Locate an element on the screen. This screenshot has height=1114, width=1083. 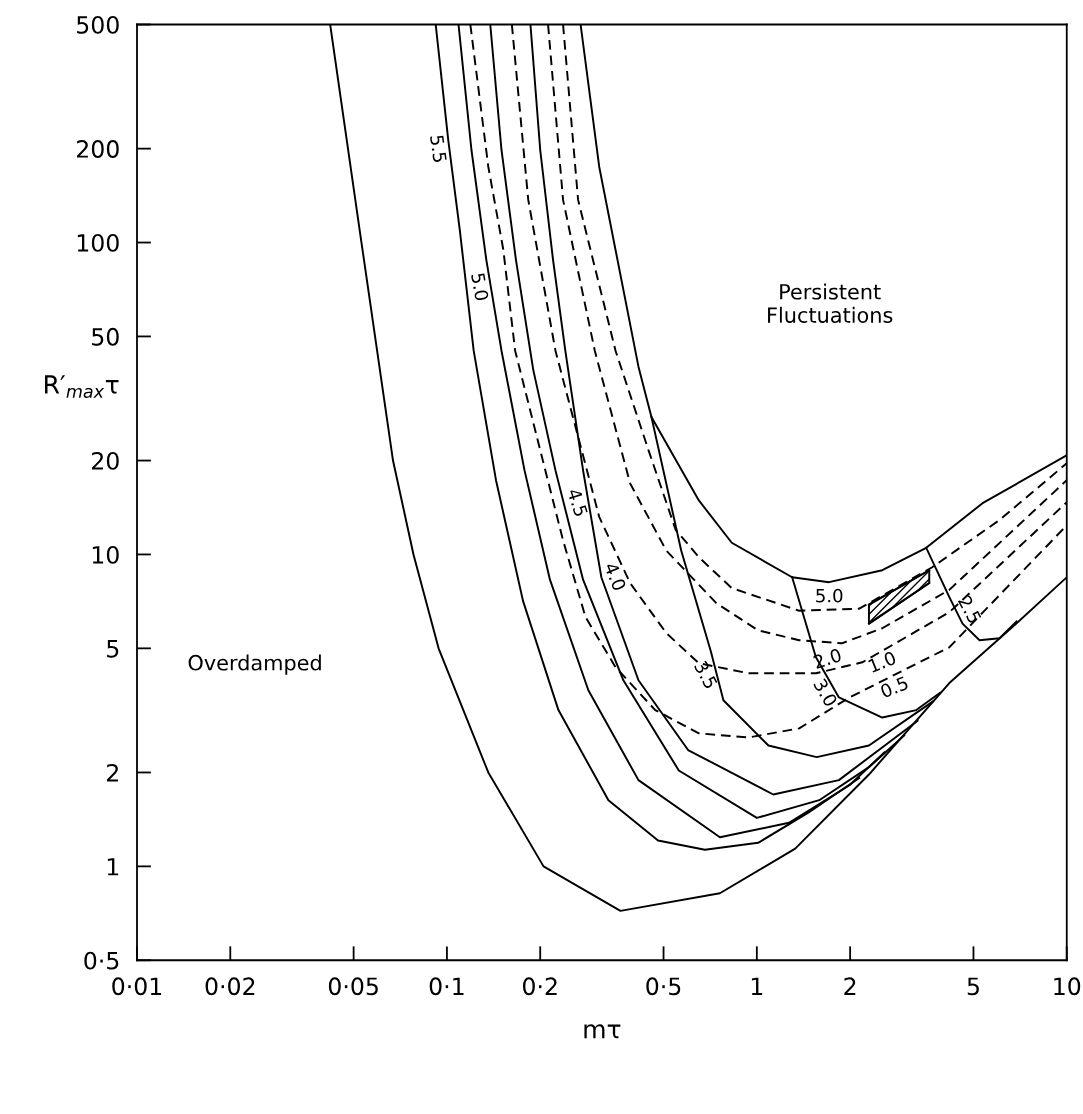
y-tick-label: 1 is located at coordinates (113, 867).